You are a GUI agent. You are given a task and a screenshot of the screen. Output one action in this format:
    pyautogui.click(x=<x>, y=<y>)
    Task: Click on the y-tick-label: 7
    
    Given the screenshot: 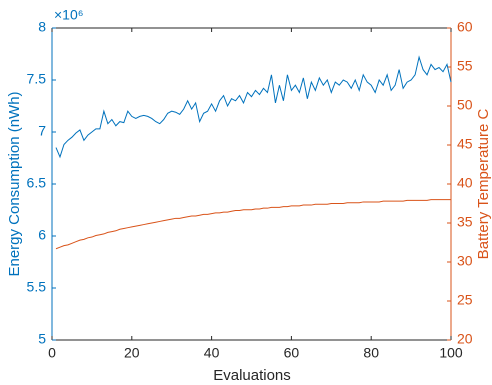 What is the action you would take?
    pyautogui.click(x=42, y=131)
    